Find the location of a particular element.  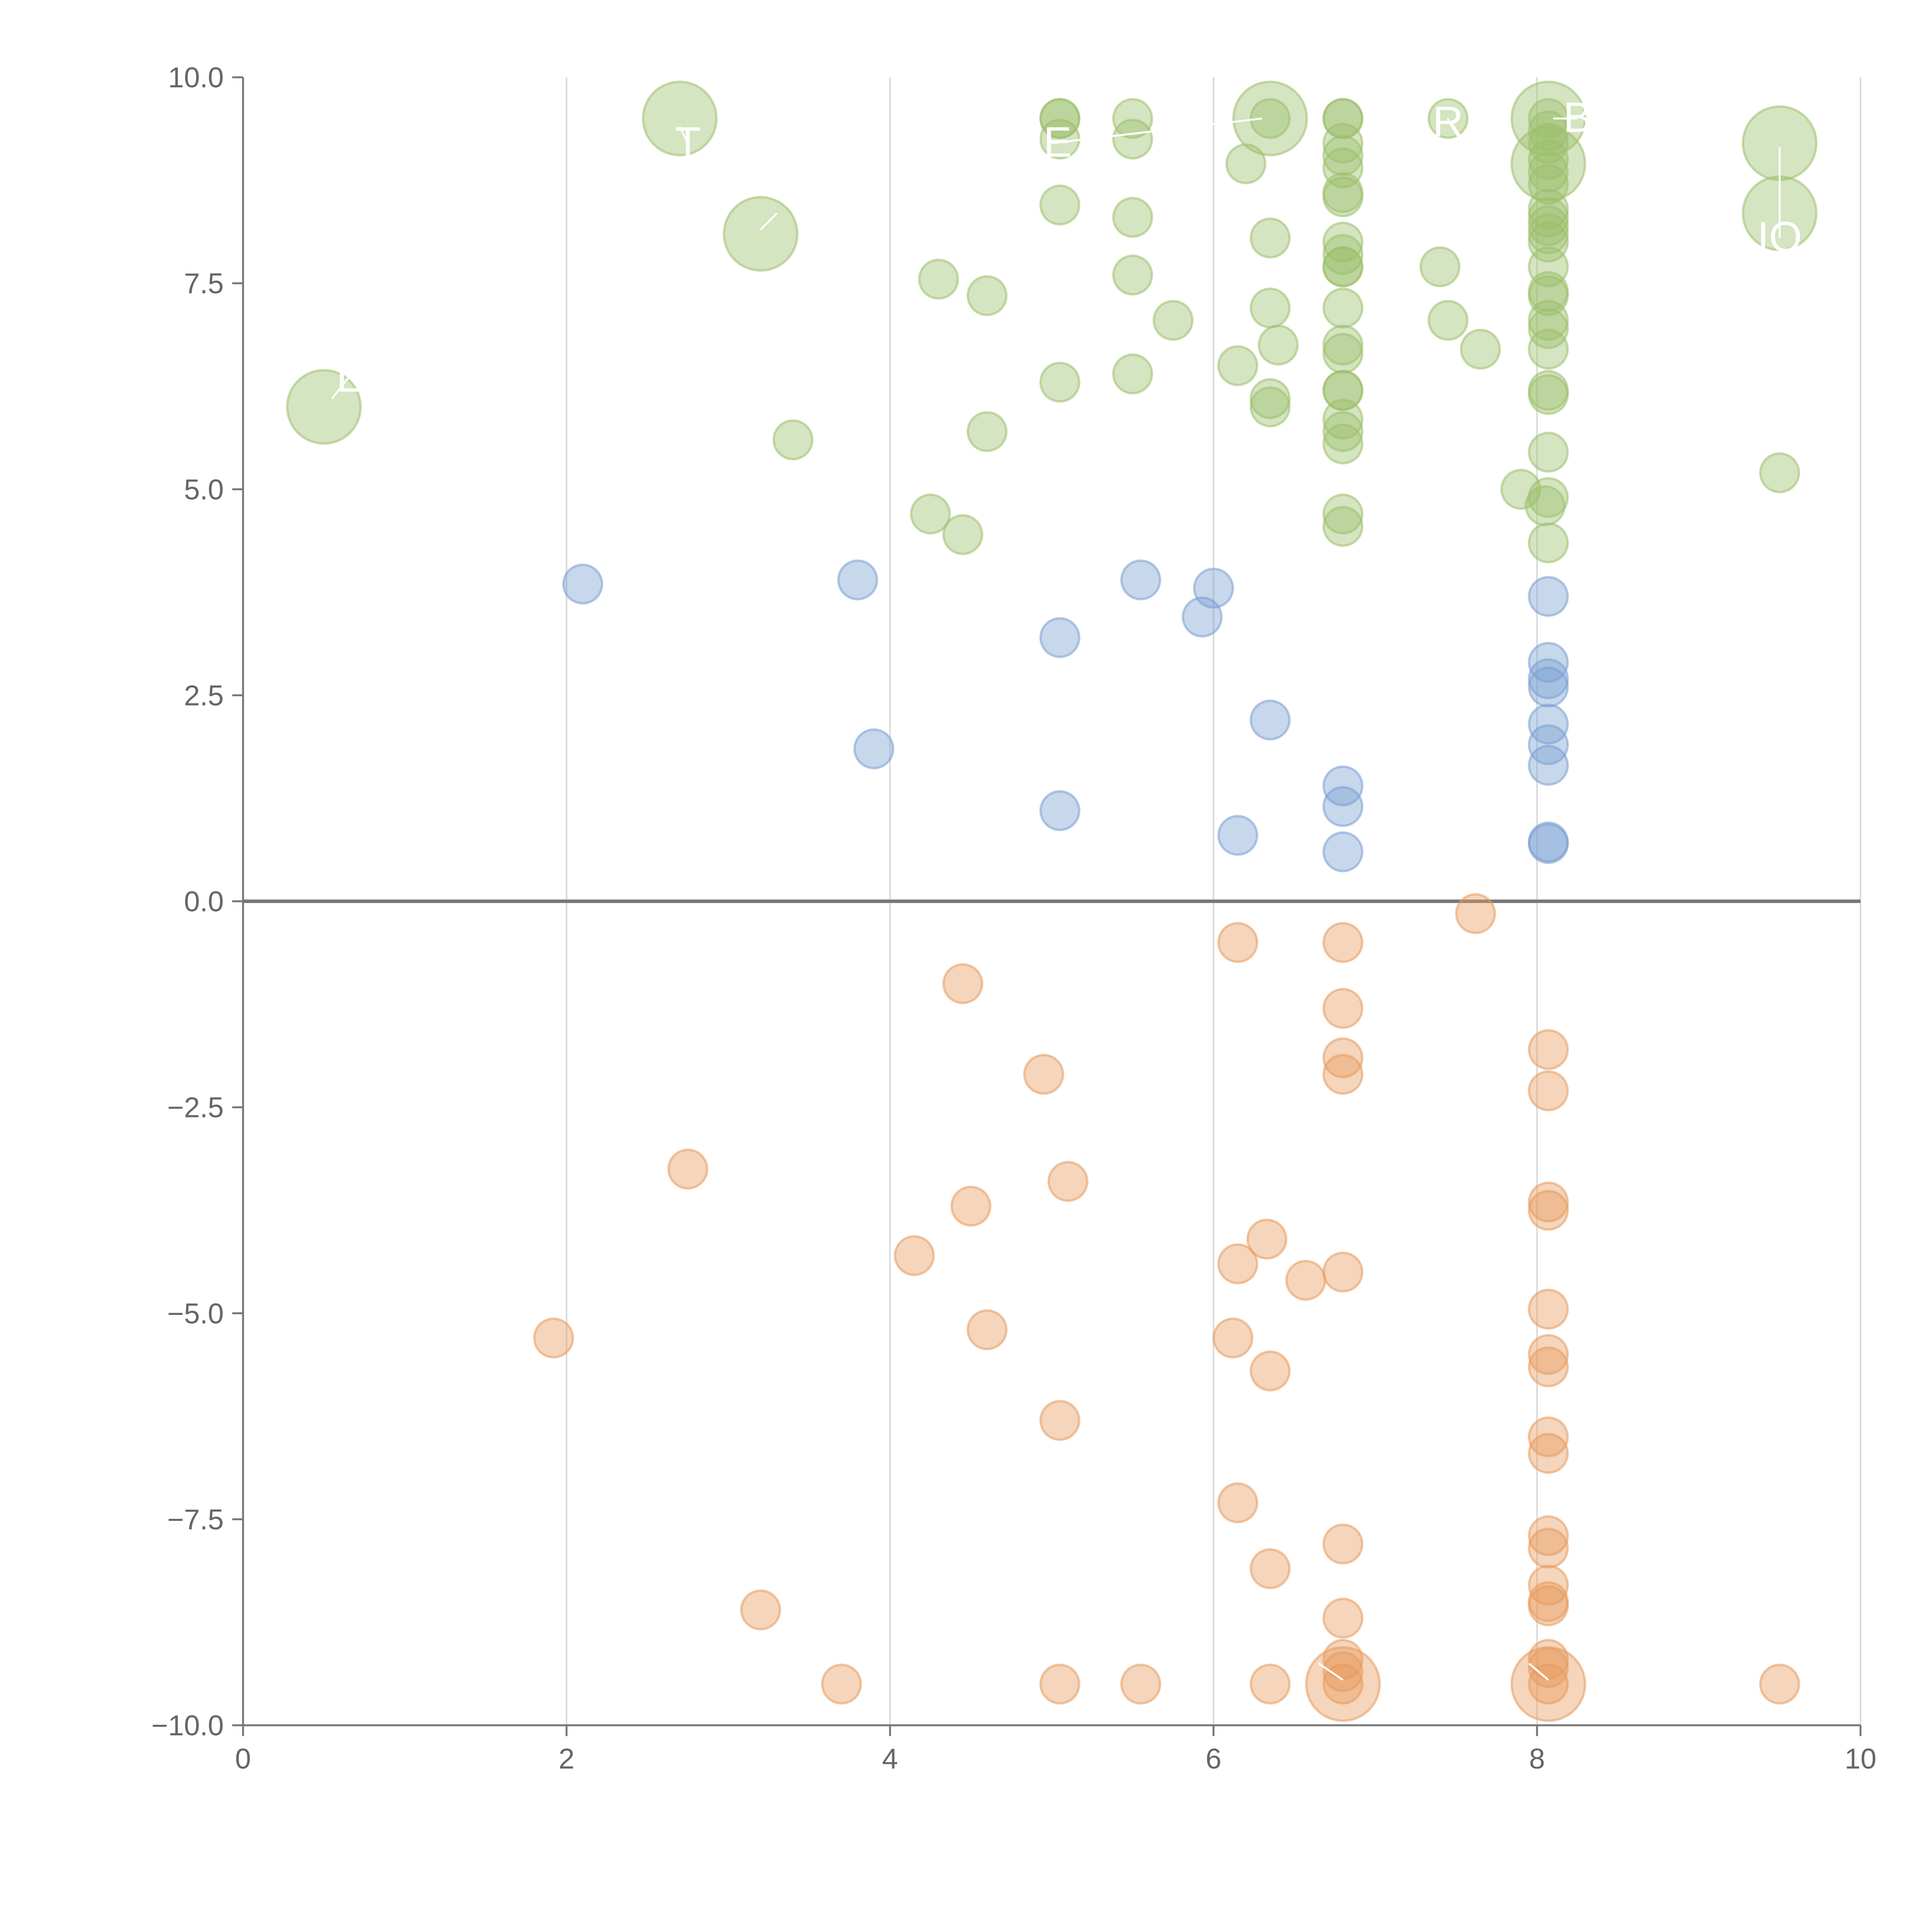

y-tick-label: 2.5 is located at coordinates (204, 695).